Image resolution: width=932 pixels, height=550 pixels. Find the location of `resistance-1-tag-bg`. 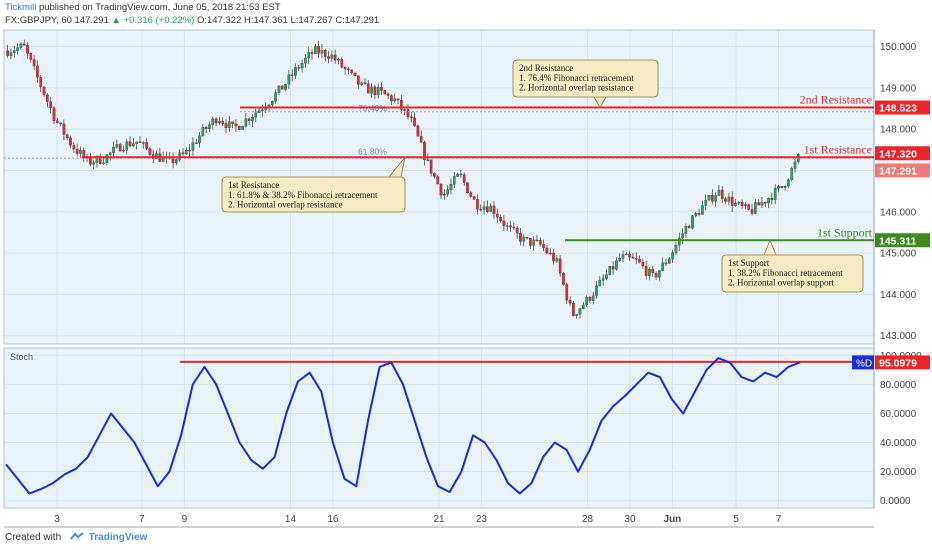

resistance-1-tag-bg is located at coordinates (902, 153).